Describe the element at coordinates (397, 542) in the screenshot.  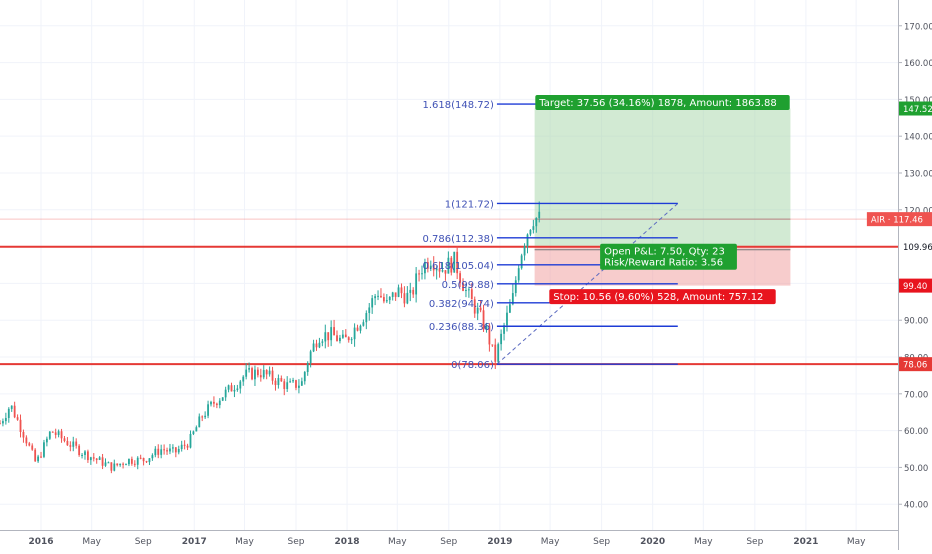
I see `x-tick-label: May` at that location.